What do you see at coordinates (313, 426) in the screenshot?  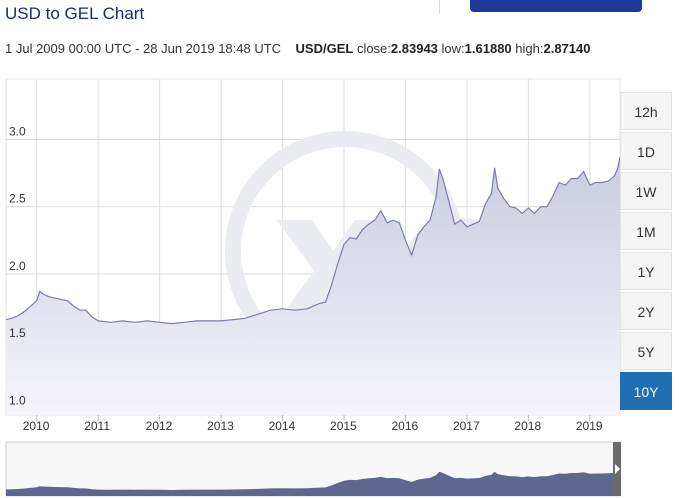 I see `x-tick-labels: 2010 2011 2012 2013 2014 2015 2016 2017 2018 2019` at bounding box center [313, 426].